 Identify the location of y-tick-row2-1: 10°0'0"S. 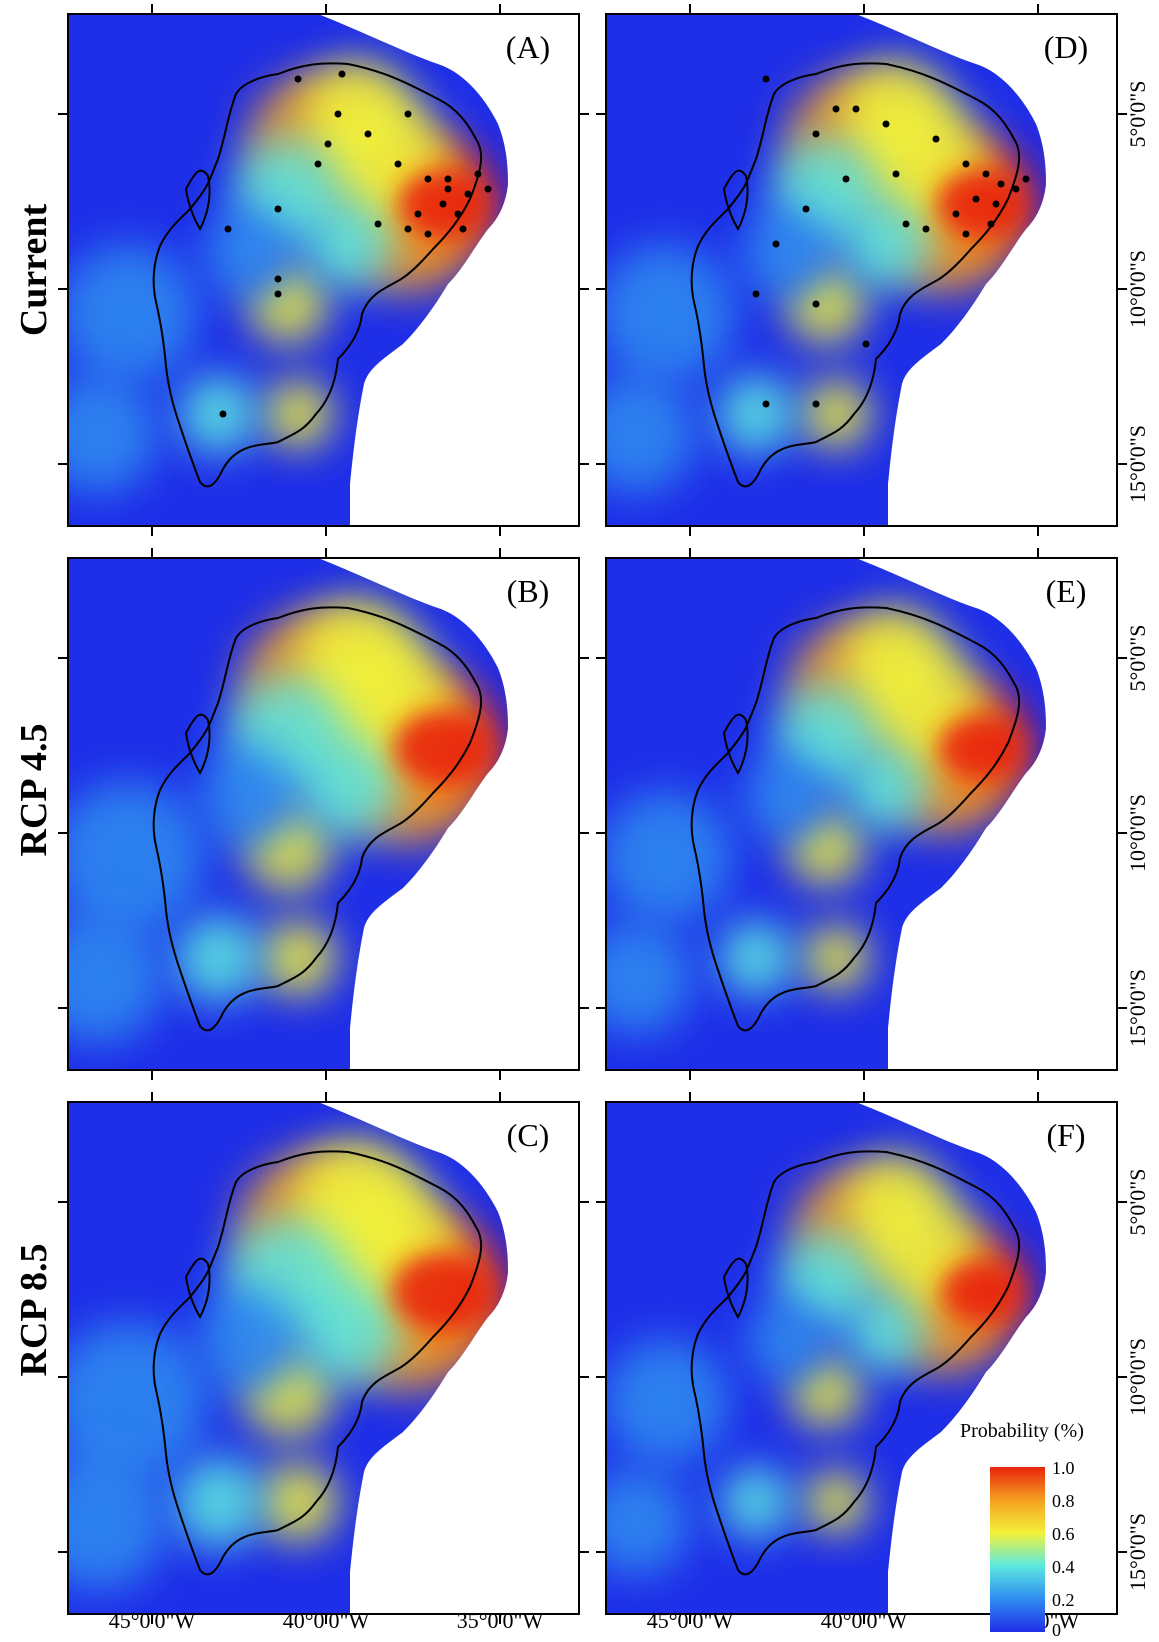
(1137, 1377).